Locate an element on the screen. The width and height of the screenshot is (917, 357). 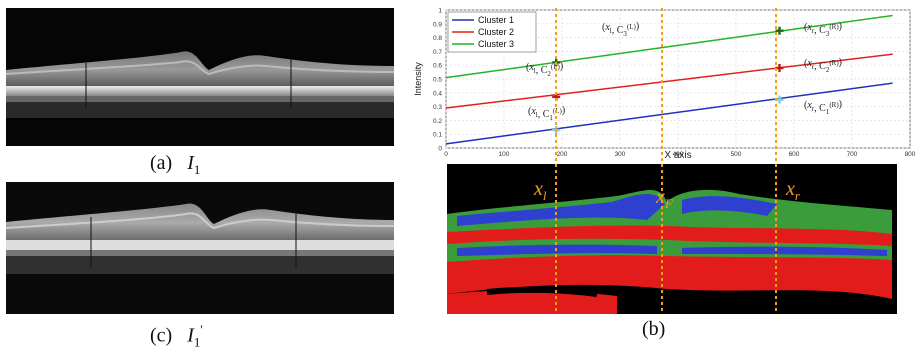
annotation-5: (xr, C1(R)) is located at coordinates (823, 107).